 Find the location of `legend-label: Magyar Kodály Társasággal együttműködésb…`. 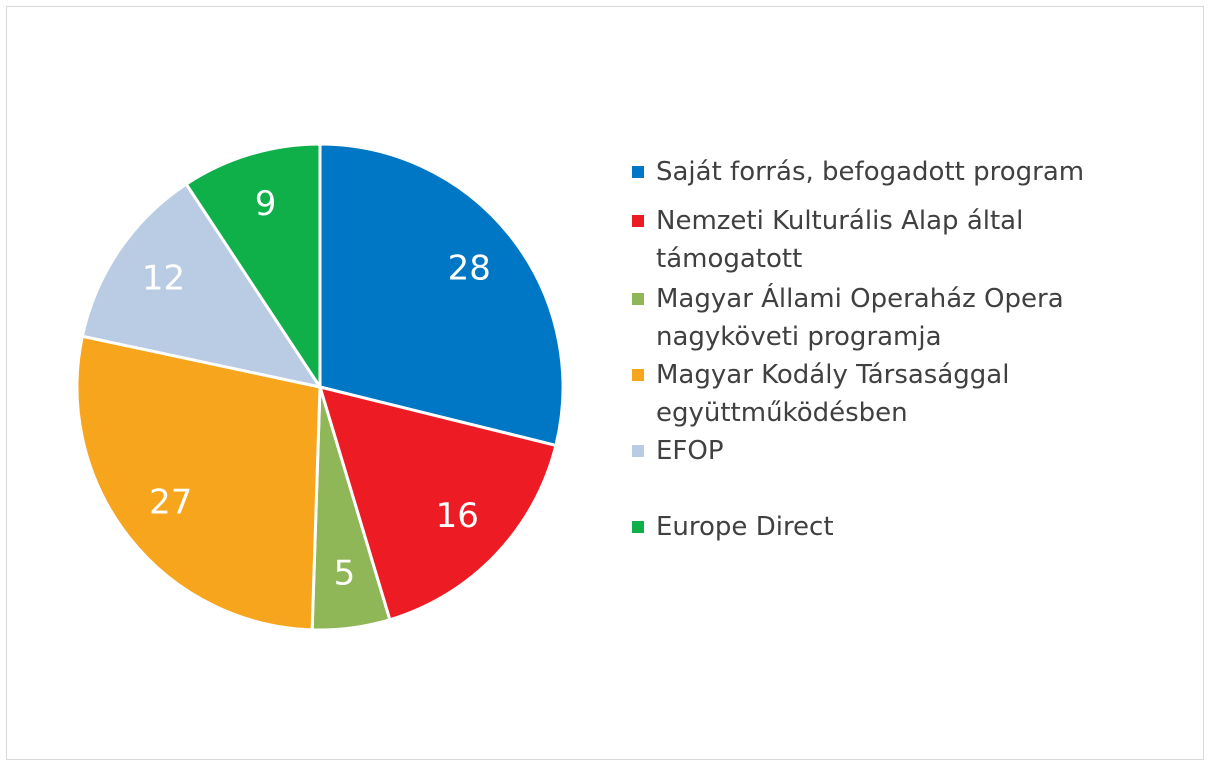

legend-label: Magyar Kodály Társasággal együttműködésb… is located at coordinates (833, 394).